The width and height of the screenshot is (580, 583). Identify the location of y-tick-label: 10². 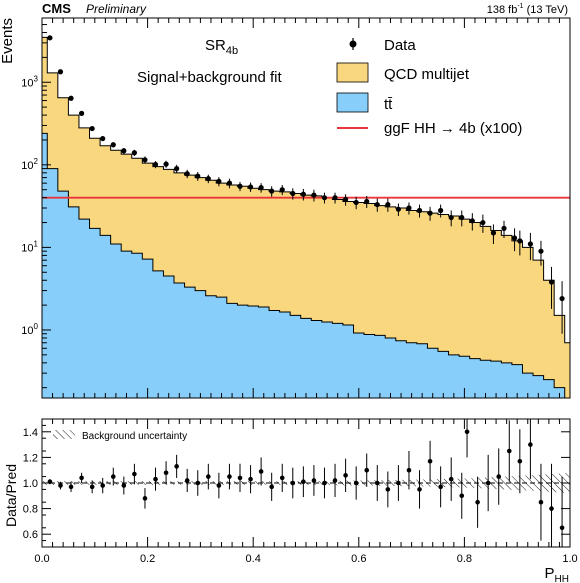
(29, 164).